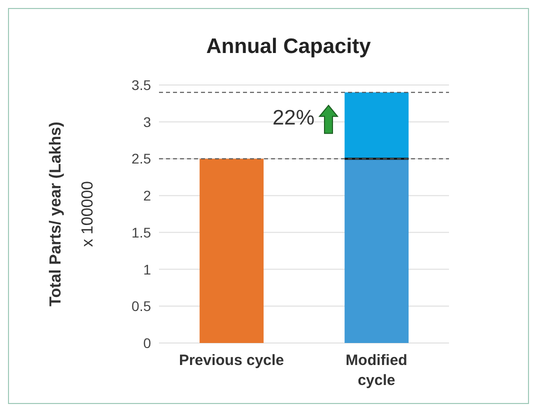  What do you see at coordinates (147, 196) in the screenshot?
I see `y-tick-label: 2` at bounding box center [147, 196].